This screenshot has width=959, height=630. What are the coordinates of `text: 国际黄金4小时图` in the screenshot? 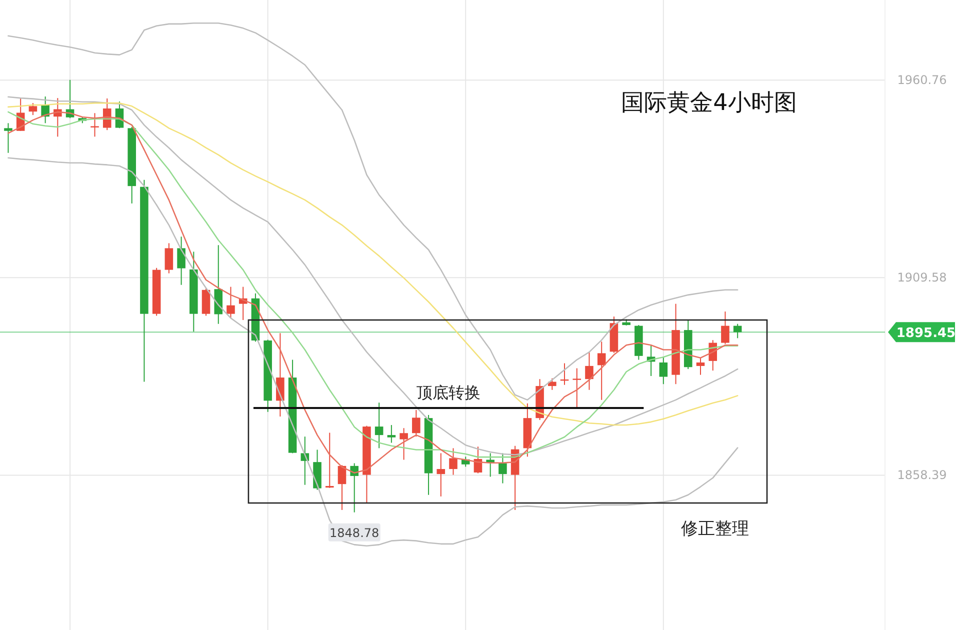 It's located at (709, 103).